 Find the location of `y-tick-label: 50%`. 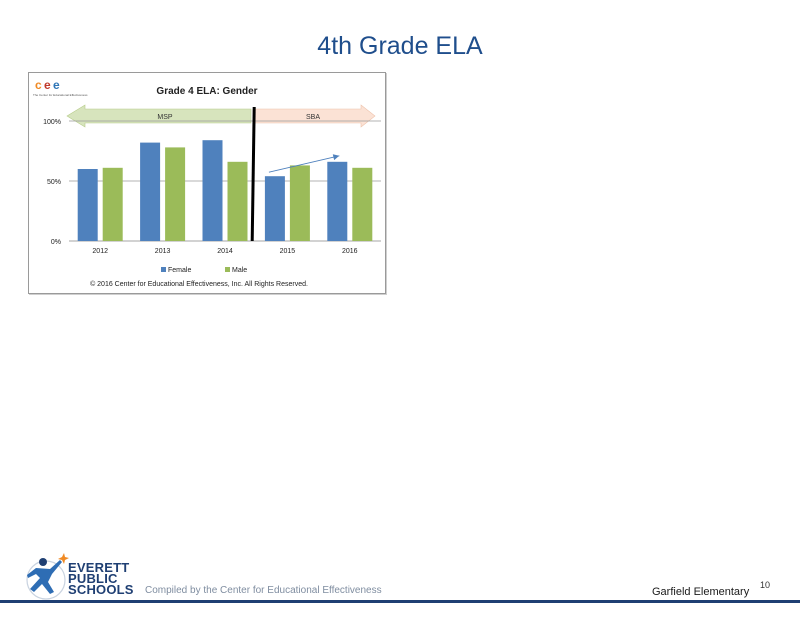

y-tick-label: 50% is located at coordinates (54, 182).